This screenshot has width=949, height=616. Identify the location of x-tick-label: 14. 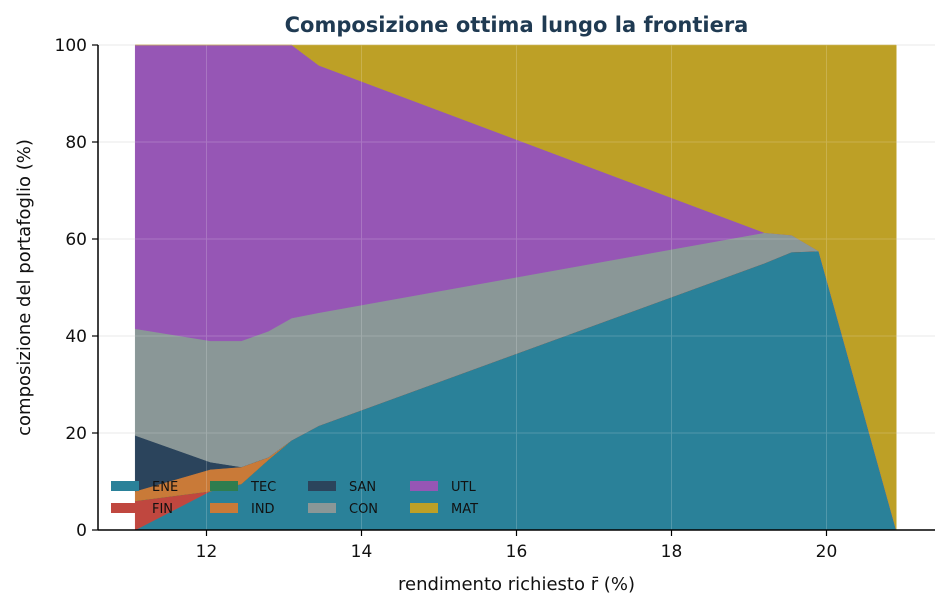
(362, 552).